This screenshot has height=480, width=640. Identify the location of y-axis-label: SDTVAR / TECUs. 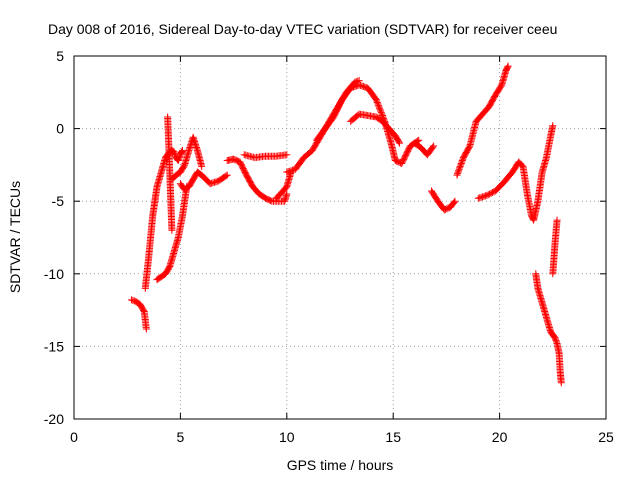
(15, 237).